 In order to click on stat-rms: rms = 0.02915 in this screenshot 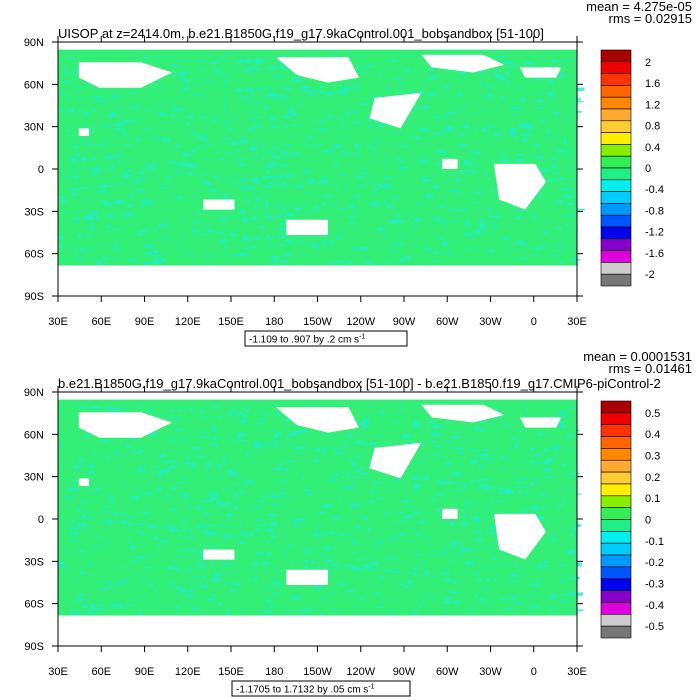, I will do `click(650, 18)`.